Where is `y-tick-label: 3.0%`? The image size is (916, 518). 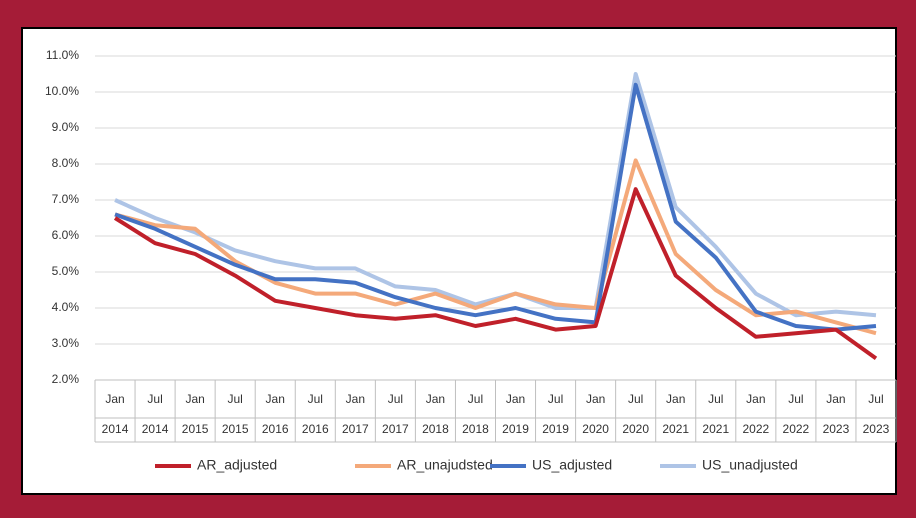
y-tick-label: 3.0% is located at coordinates (66, 343).